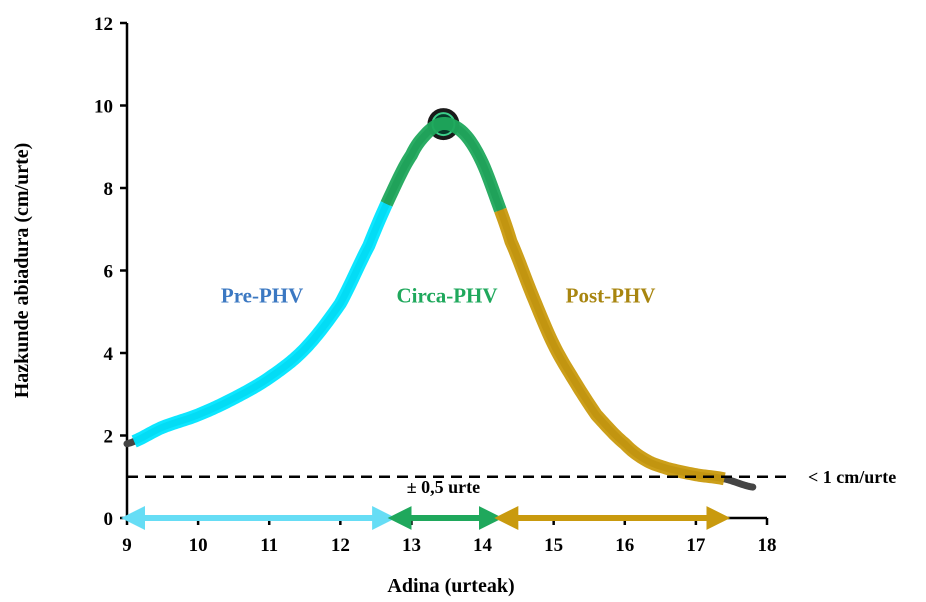 This screenshot has height=602, width=926. What do you see at coordinates (103, 107) in the screenshot?
I see `y-tick-label: 10` at bounding box center [103, 107].